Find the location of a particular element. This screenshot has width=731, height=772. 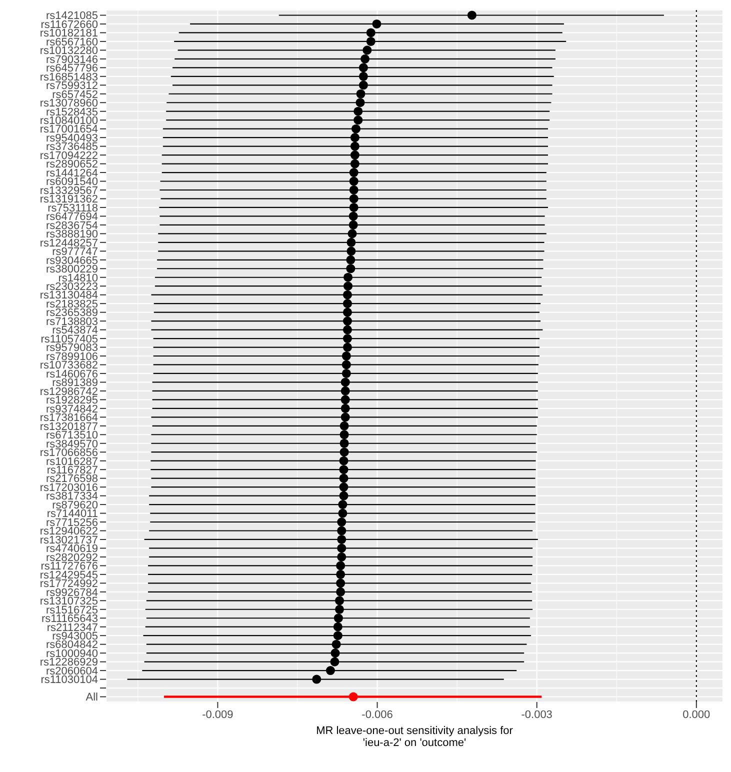

x-axis-title: MR leave-one-out sensitivity analysis for 'ieu-a-2' on 'outcome' is located at coordinates (415, 737).